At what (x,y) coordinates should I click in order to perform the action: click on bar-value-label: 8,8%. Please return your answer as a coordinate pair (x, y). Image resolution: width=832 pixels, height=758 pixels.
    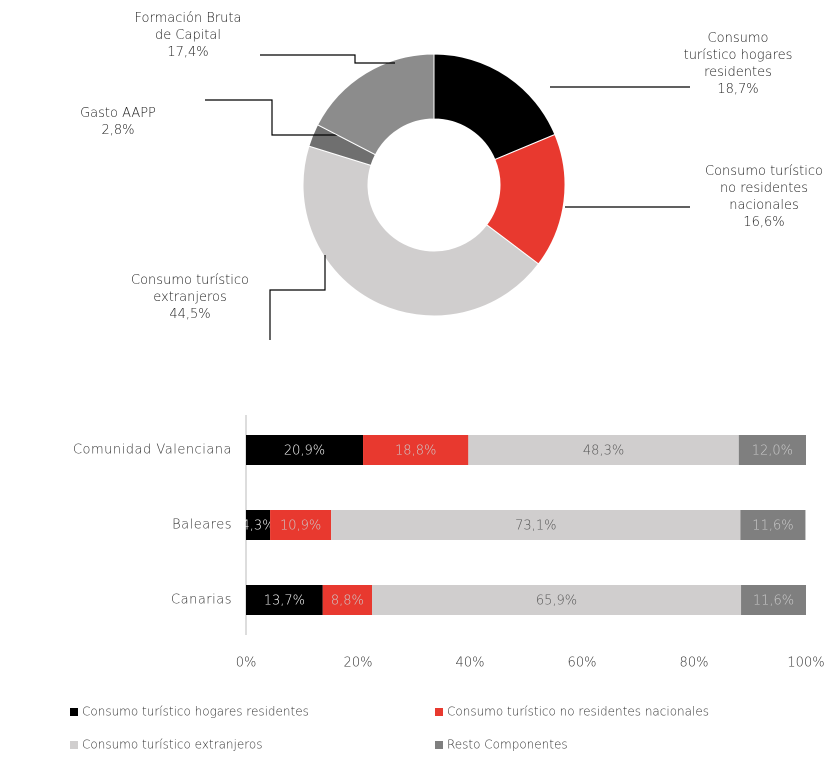
    Looking at the image, I should click on (347, 601).